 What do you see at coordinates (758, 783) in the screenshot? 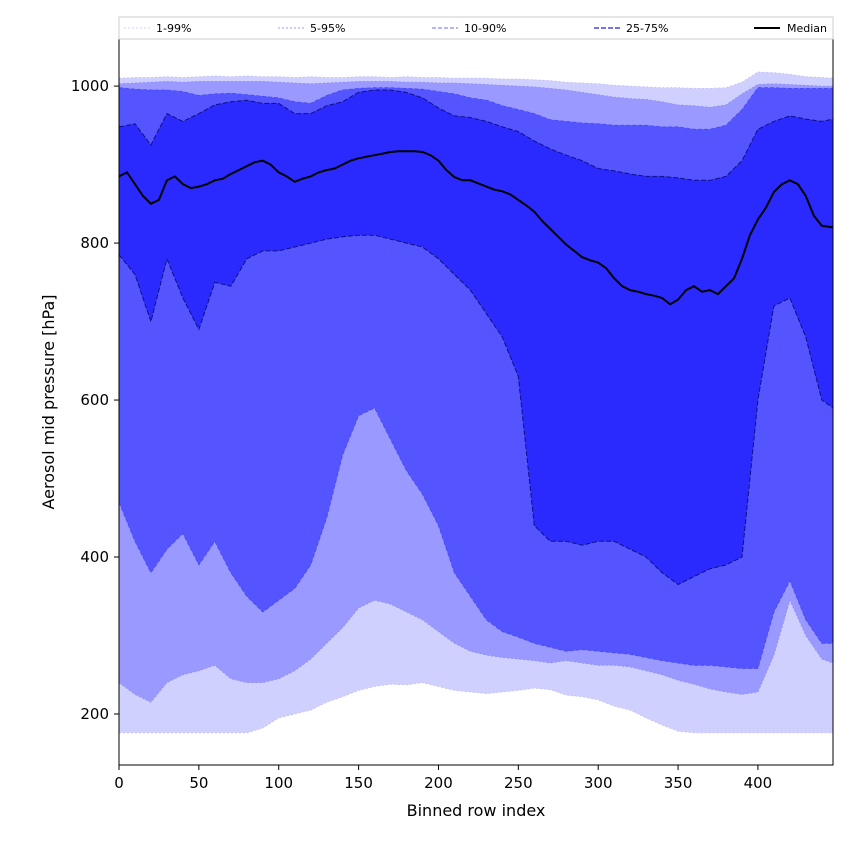
I see `x-tick-label: 400` at bounding box center [758, 783].